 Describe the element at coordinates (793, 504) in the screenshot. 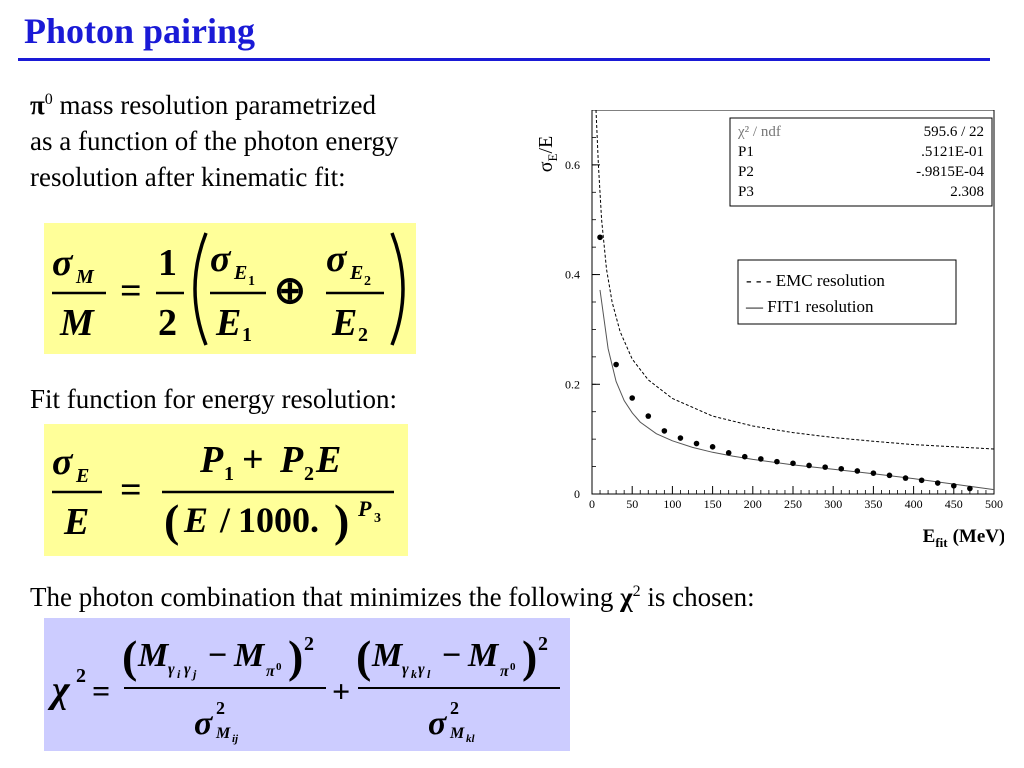

I see `x-tick-label: 250` at that location.